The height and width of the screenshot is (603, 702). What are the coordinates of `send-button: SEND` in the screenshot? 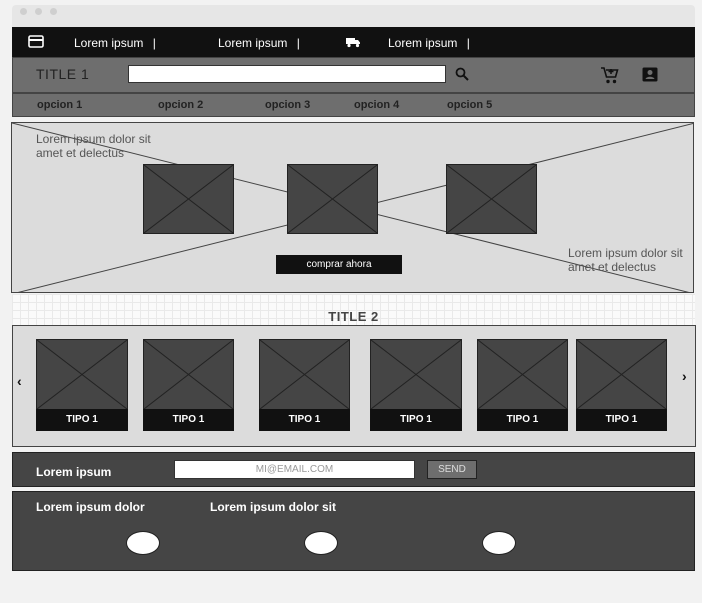 It's located at (452, 469).